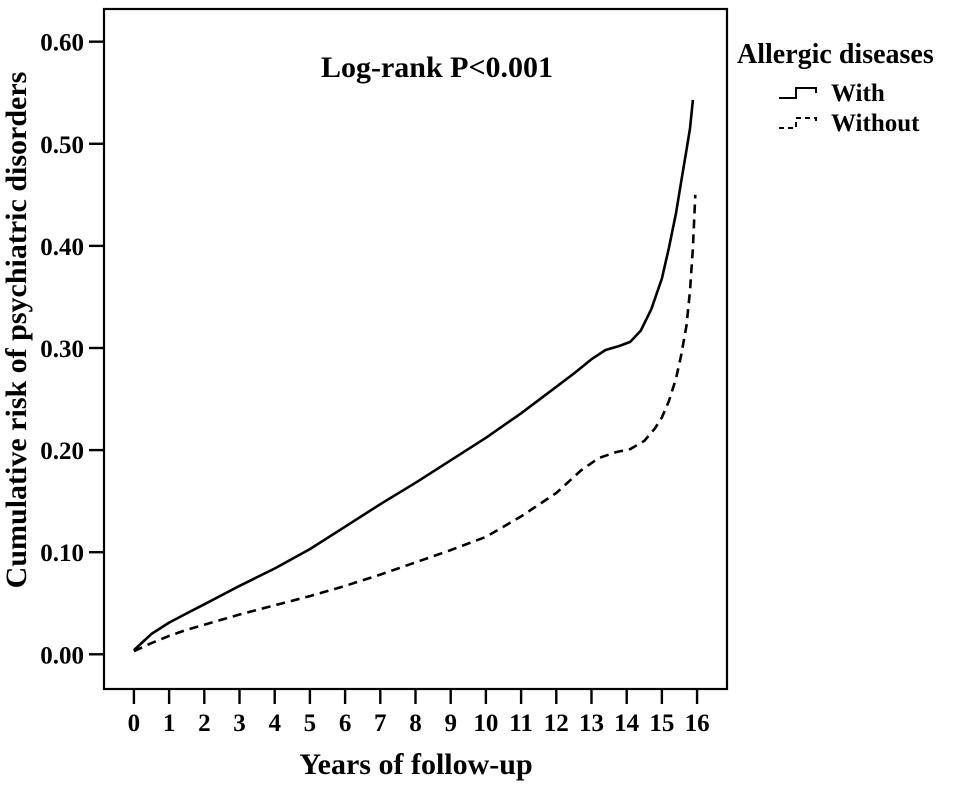  I want to click on x-tick-label: 16, so click(697, 723).